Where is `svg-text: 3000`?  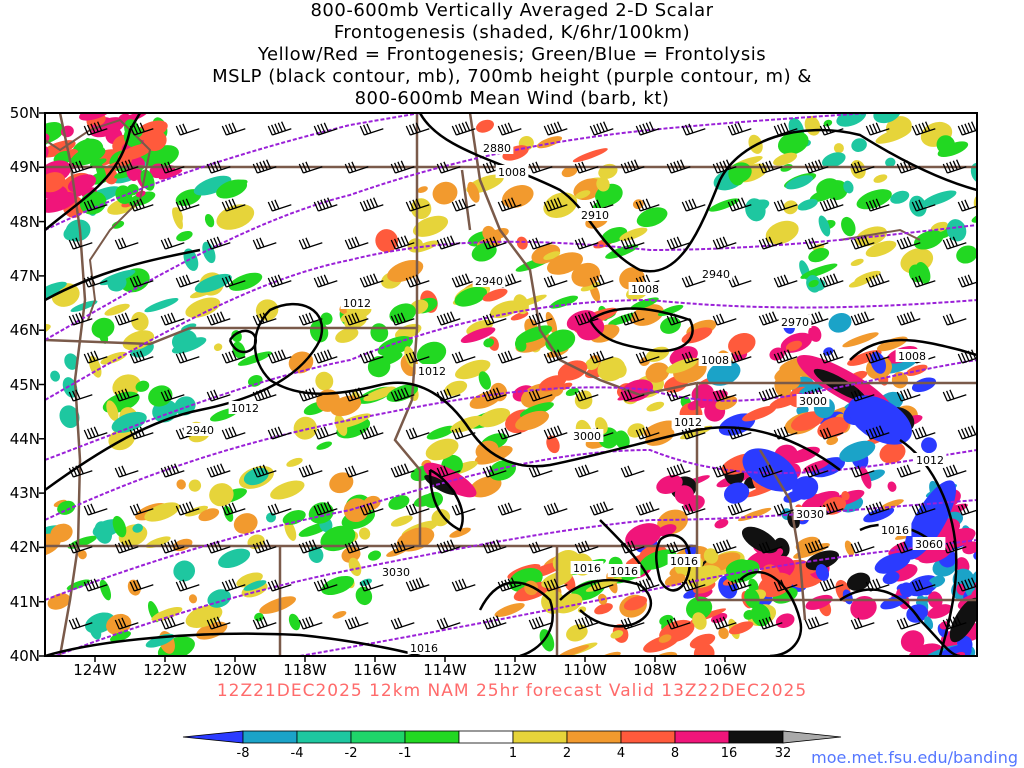
svg-text: 3000 is located at coordinates (813, 401).